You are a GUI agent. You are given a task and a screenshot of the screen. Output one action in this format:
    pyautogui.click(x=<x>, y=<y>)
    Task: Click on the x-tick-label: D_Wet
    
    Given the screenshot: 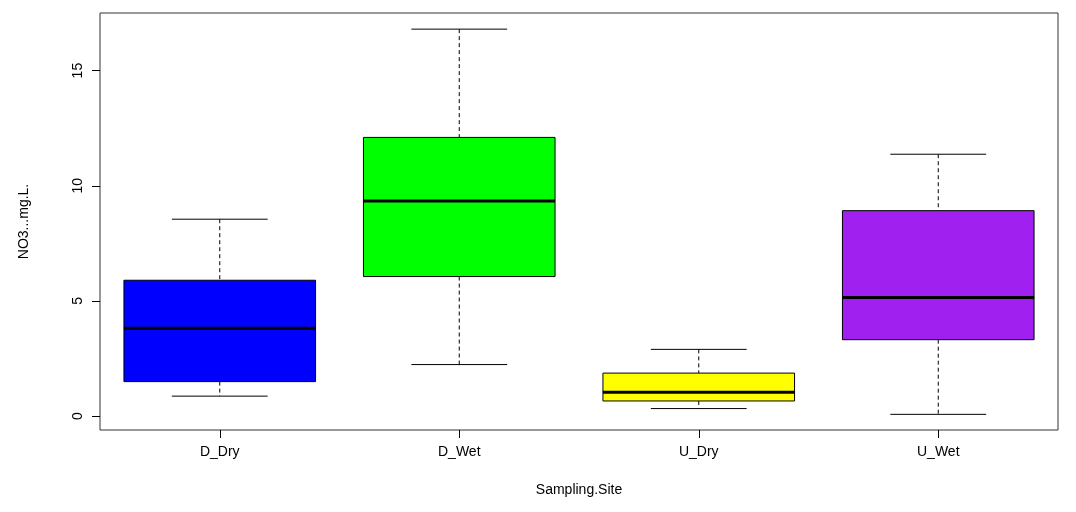 What is the action you would take?
    pyautogui.click(x=459, y=451)
    